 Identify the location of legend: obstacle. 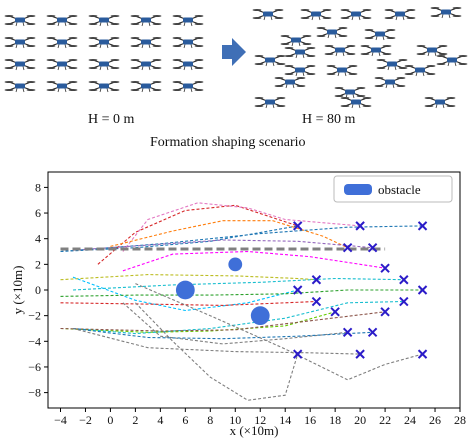
(393, 189).